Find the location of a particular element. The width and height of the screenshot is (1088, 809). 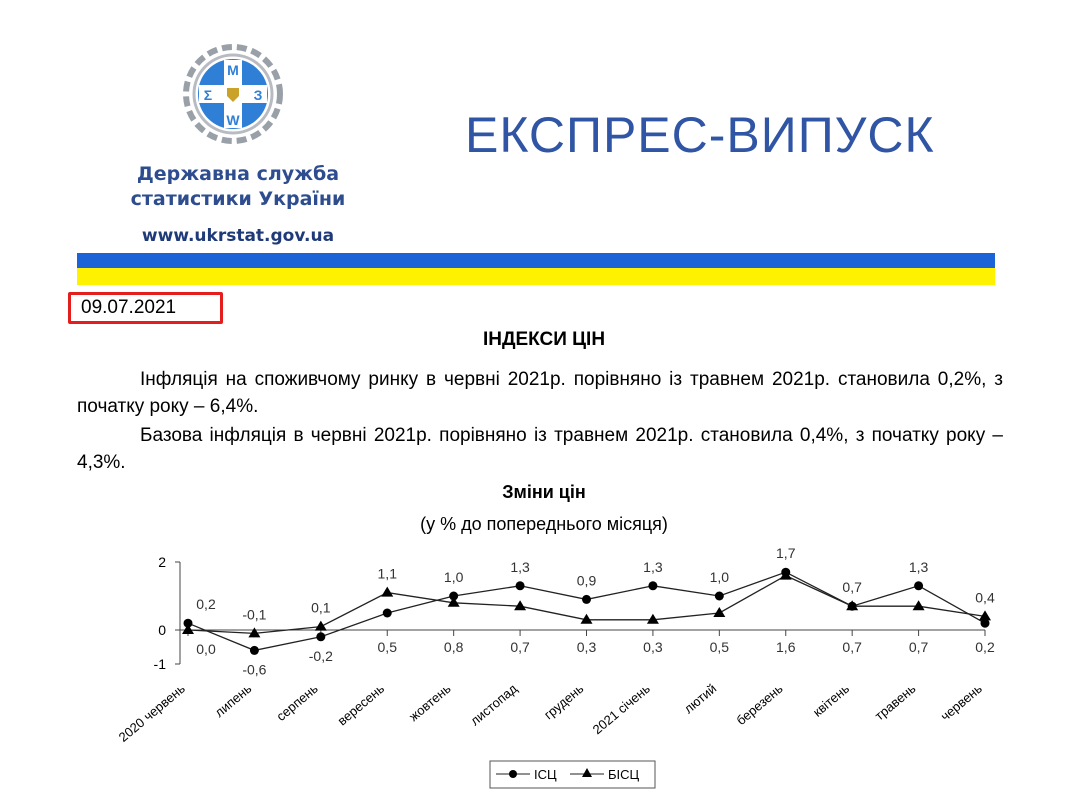

x-tick-label: 2020 червень is located at coordinates (152, 713).